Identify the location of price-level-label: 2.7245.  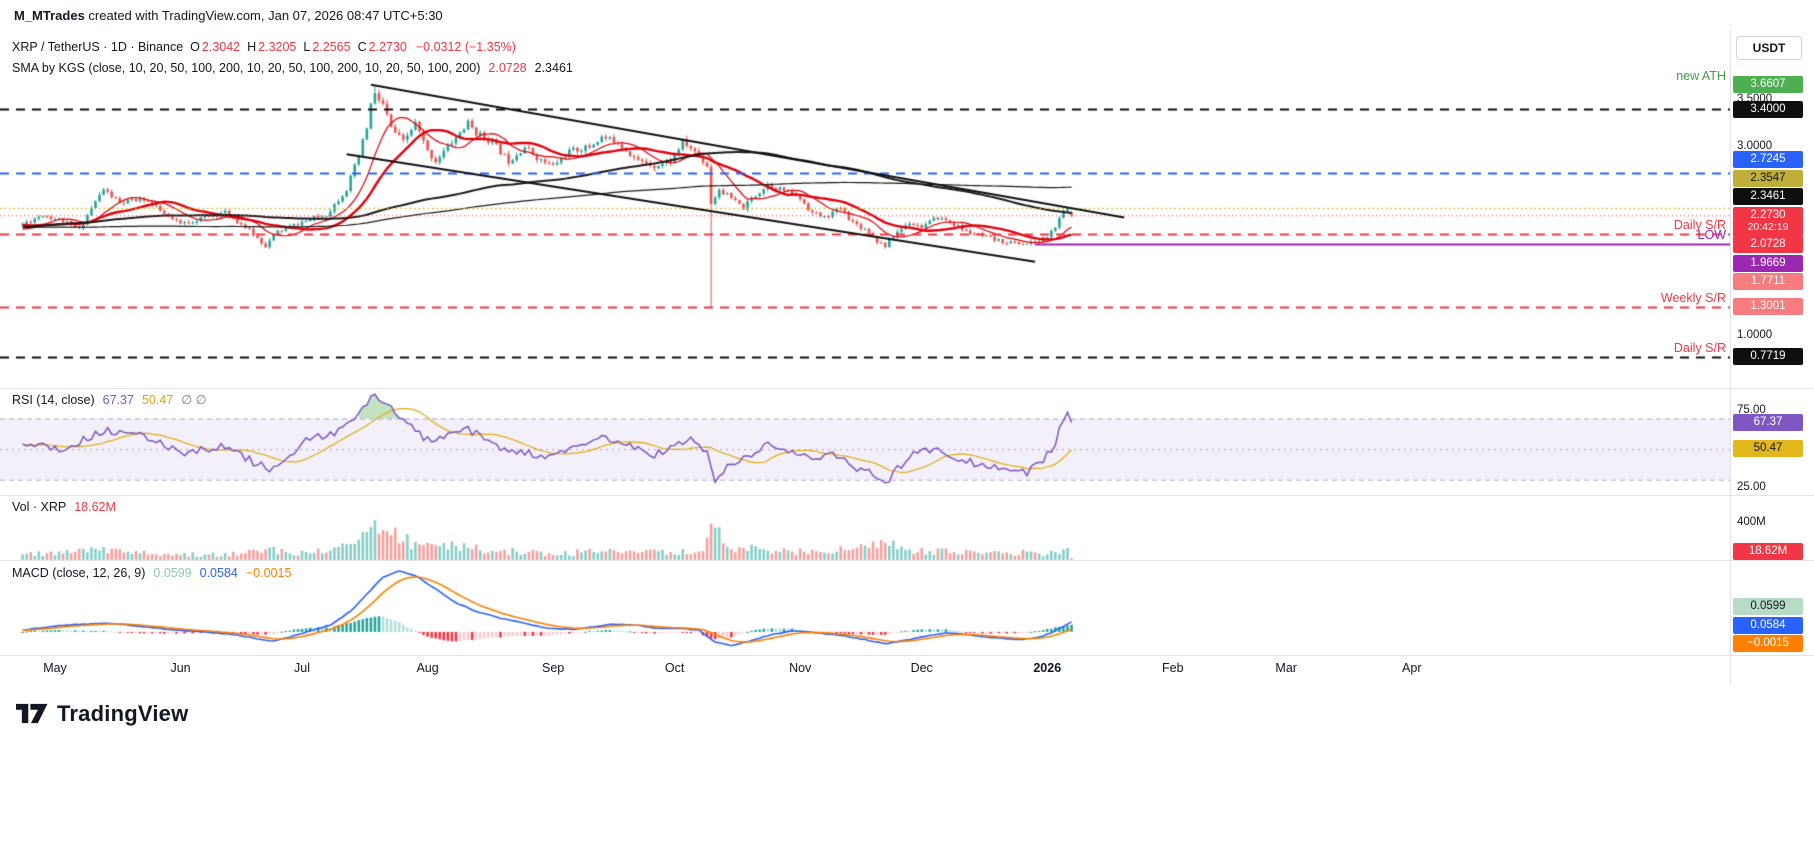
(1768, 160).